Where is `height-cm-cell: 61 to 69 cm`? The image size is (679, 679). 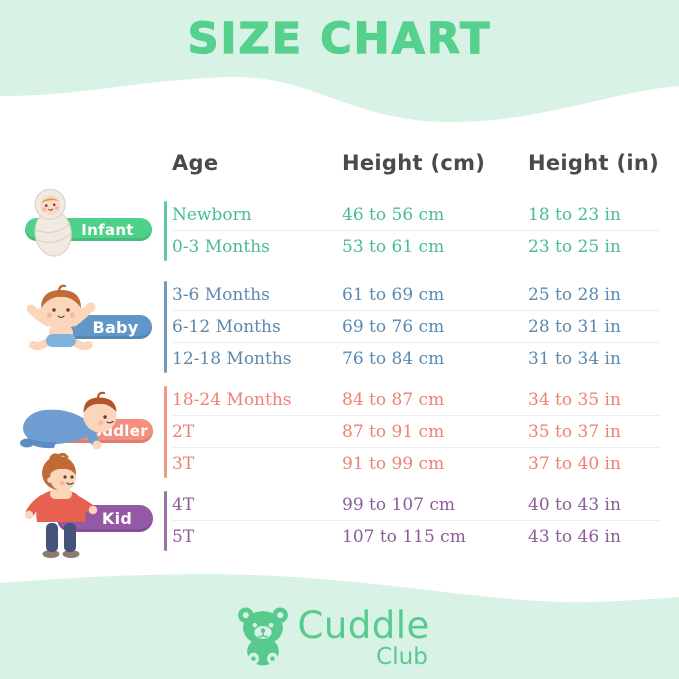
height-cm-cell: 61 to 69 cm is located at coordinates (393, 294).